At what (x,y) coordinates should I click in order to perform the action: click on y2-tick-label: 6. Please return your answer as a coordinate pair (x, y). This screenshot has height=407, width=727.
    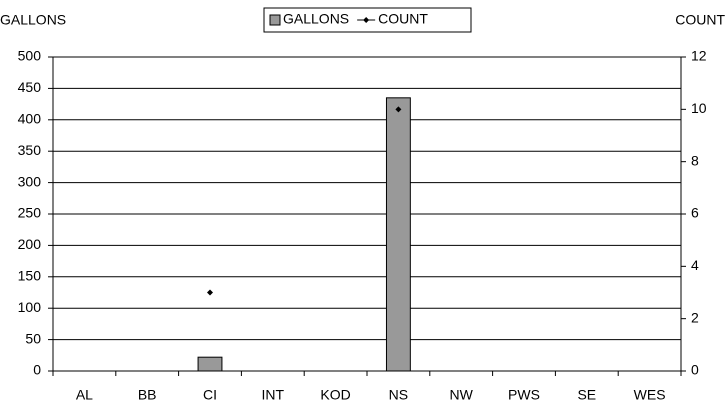
    Looking at the image, I should click on (695, 213).